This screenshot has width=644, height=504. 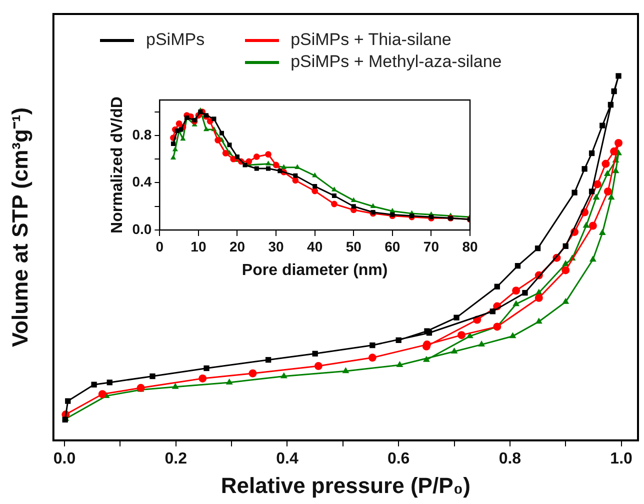 I want to click on x-tick-label: 0.2, so click(x=176, y=459).